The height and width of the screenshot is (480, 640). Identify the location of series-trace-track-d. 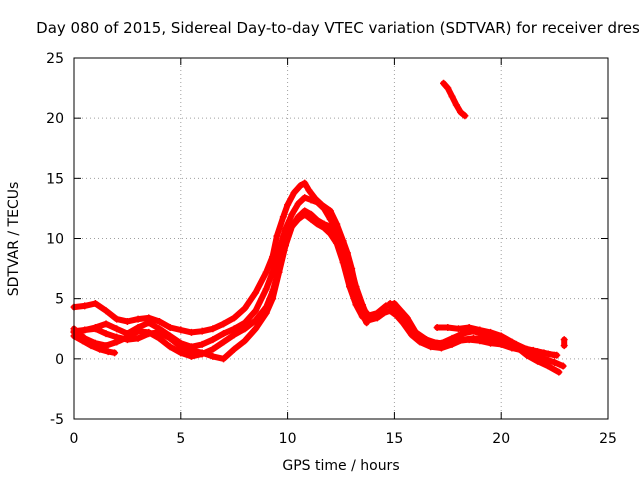
(218, 286).